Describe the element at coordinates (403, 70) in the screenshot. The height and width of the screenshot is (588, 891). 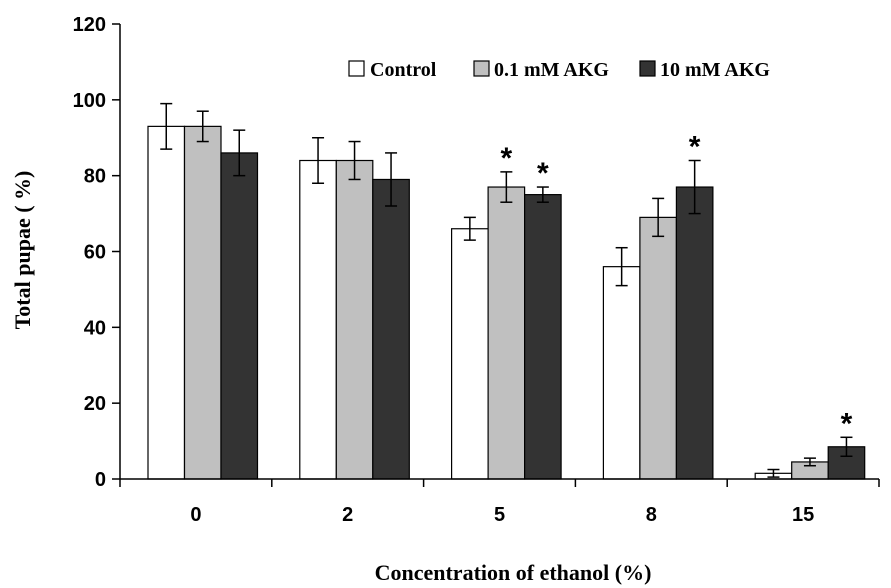
I see `legend-entry: Control` at that location.